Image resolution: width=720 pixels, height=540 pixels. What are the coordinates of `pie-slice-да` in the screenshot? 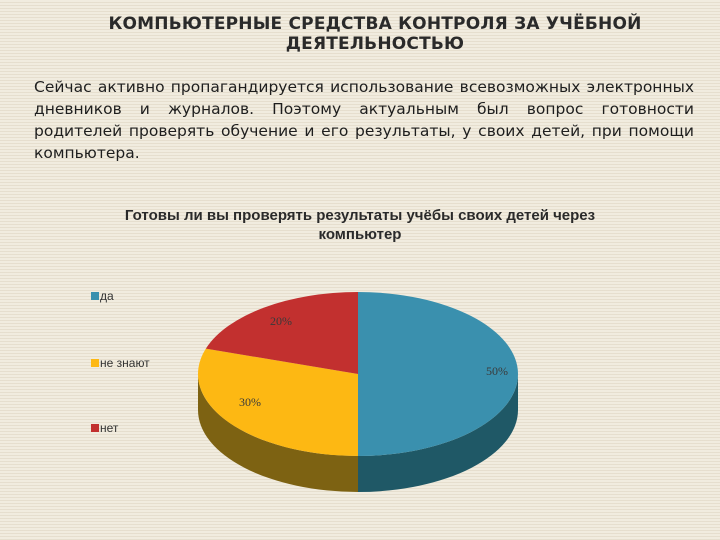 It's located at (438, 374).